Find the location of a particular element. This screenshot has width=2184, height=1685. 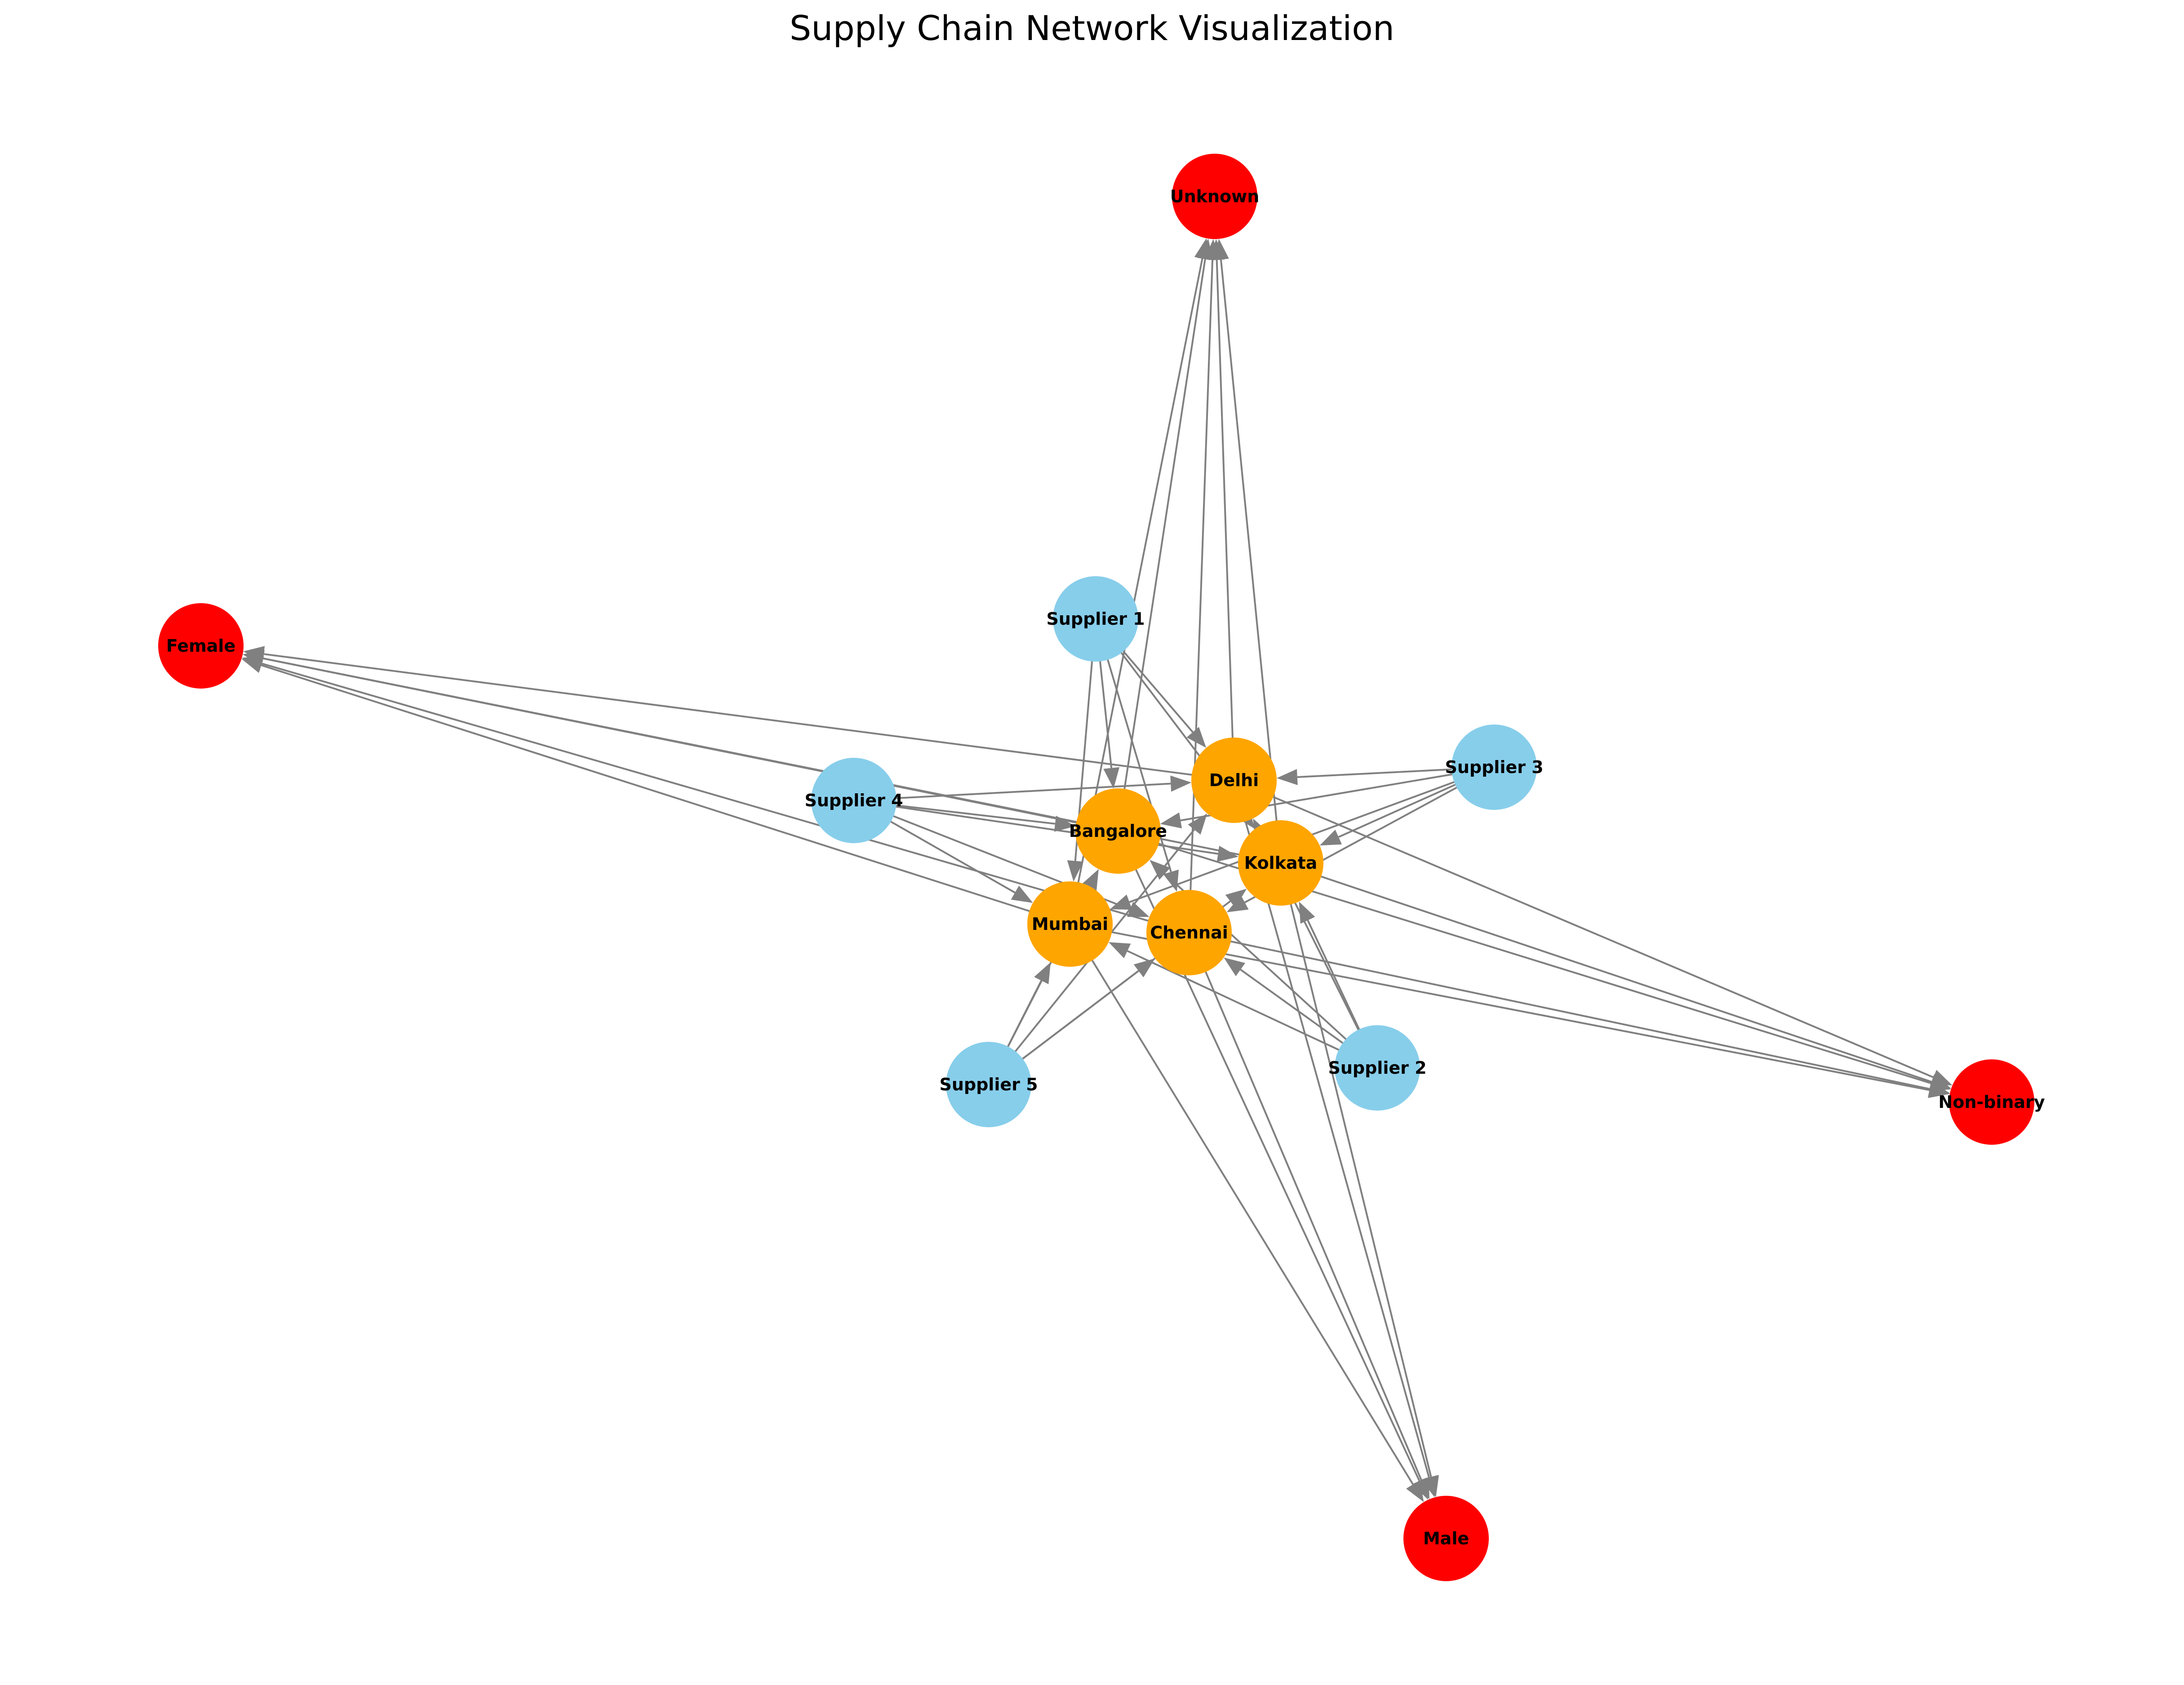

edge-chennai-to-female is located at coordinates (716, 795).